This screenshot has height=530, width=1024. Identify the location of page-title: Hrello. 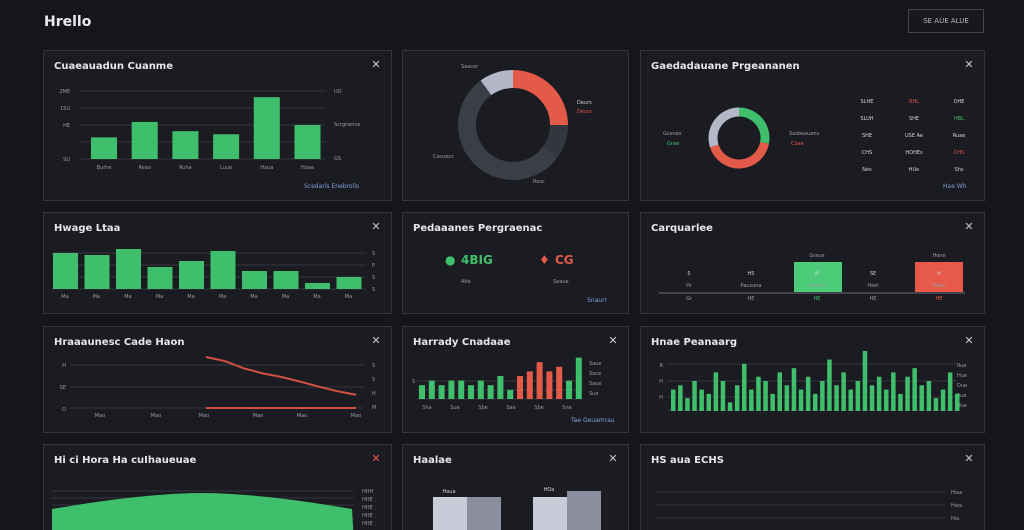
(68, 22).